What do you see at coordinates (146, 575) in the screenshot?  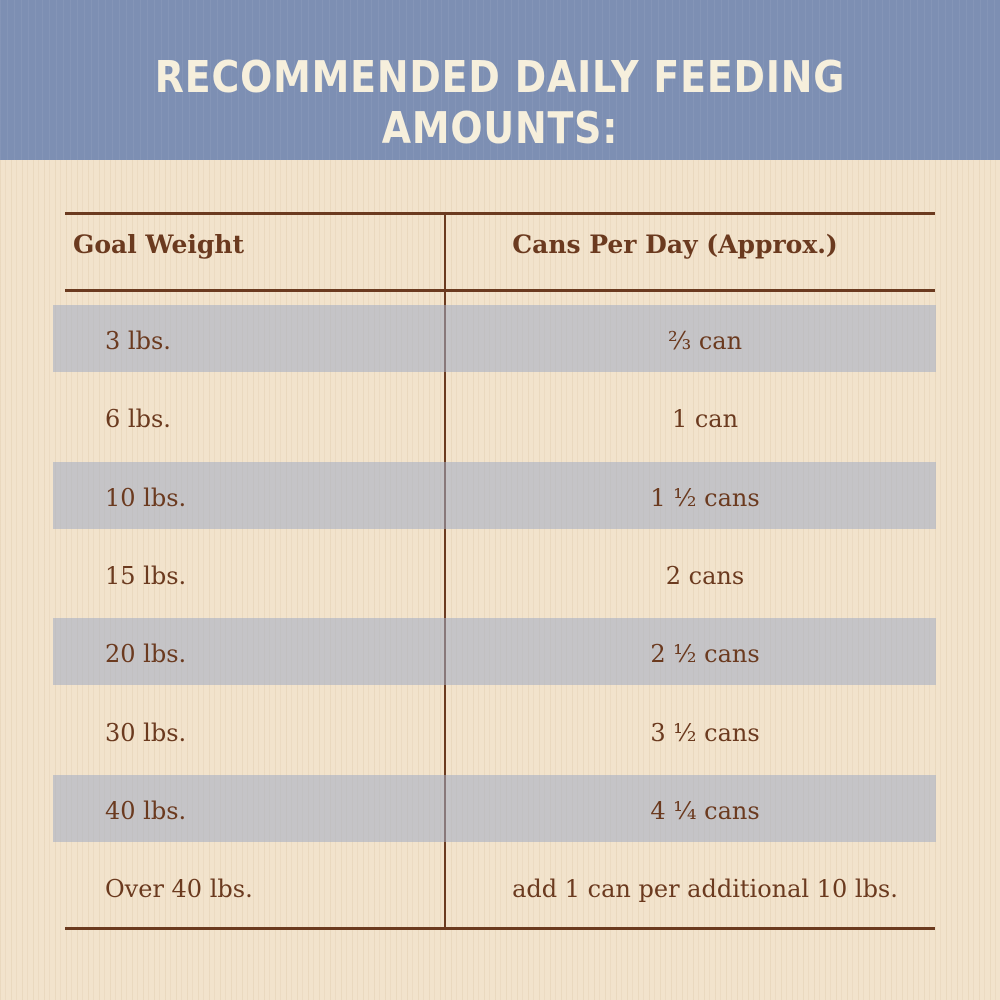 I see `weight-cell: 15 lbs.` at bounding box center [146, 575].